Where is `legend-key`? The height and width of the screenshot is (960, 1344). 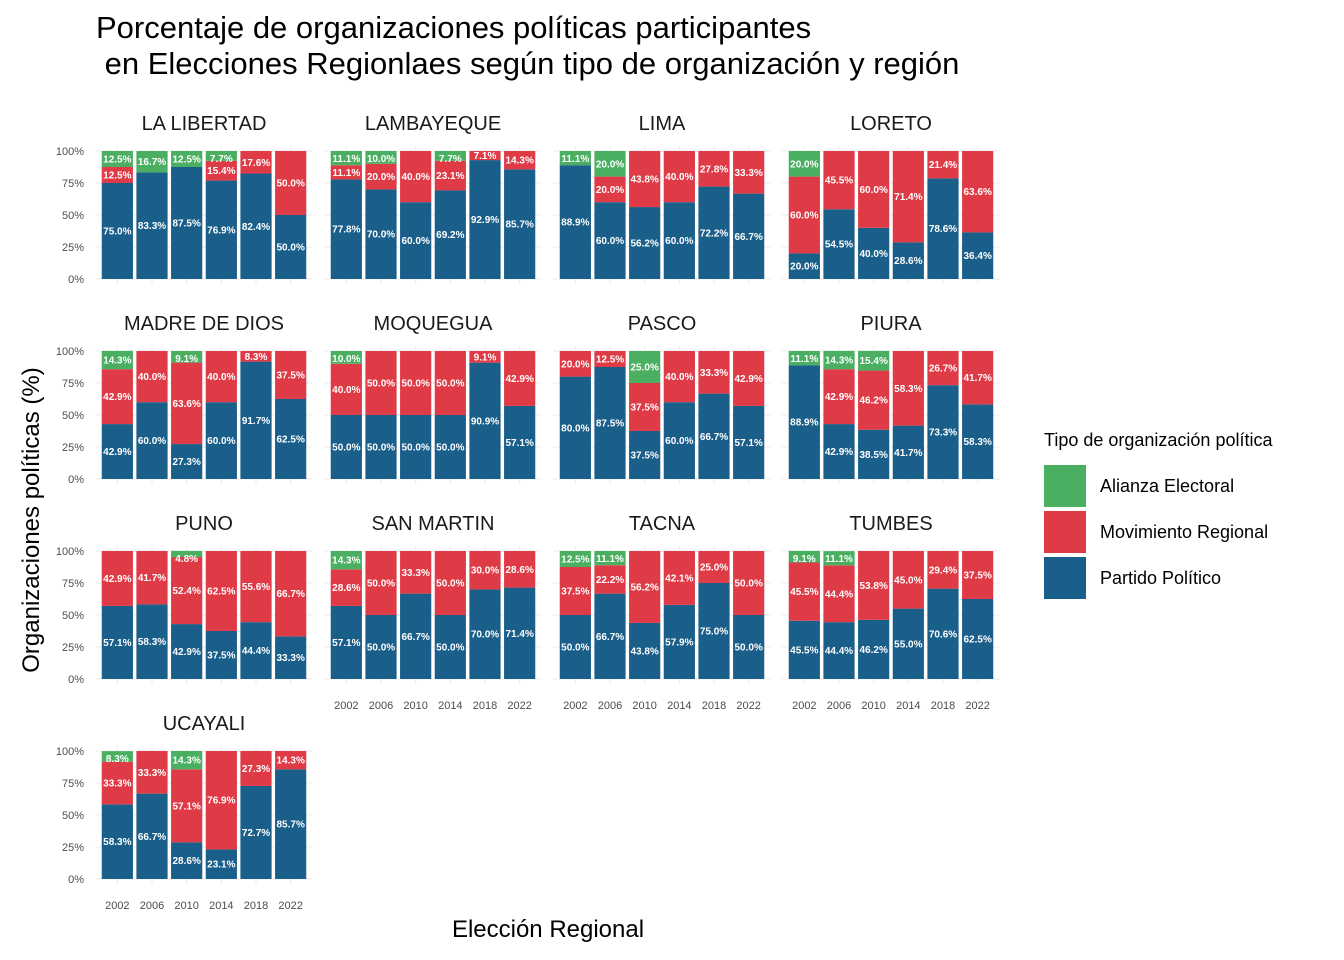
legend-key is located at coordinates (1065, 486).